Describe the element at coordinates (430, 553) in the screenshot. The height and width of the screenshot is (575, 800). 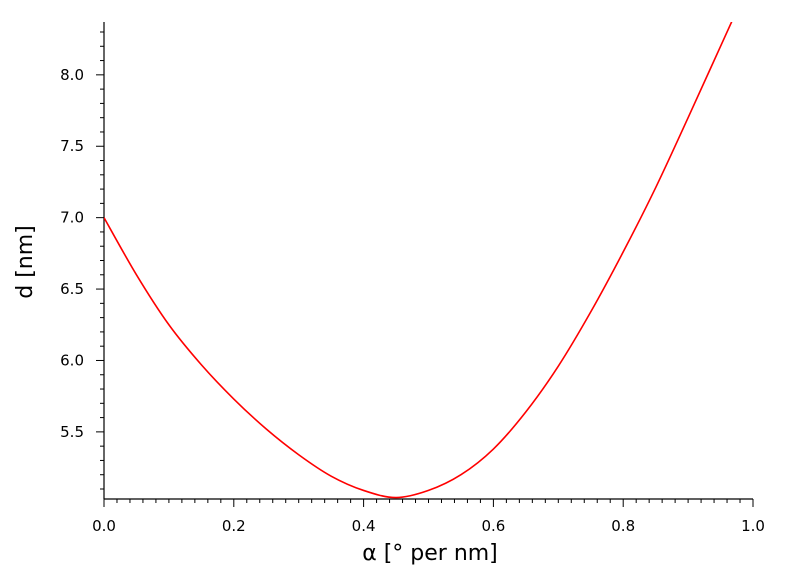
I see `x-axis-title: α [° per nm]` at that location.